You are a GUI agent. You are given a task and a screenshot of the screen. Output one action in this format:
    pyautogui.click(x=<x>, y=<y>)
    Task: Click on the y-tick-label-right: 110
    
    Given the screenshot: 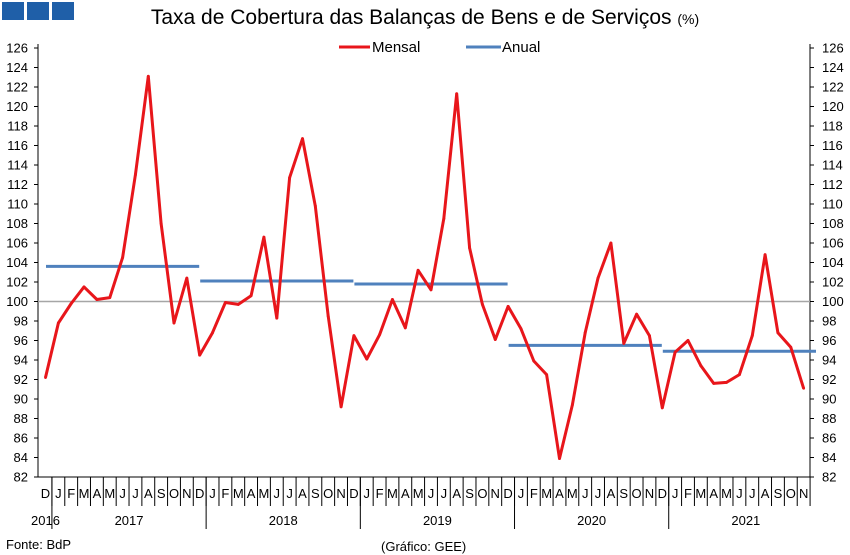 What is the action you would take?
    pyautogui.click(x=832, y=204)
    